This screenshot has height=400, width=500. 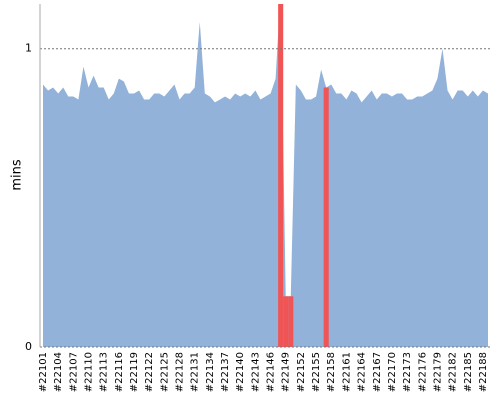 I want to click on x-tick-label: #22164, so click(x=362, y=372).